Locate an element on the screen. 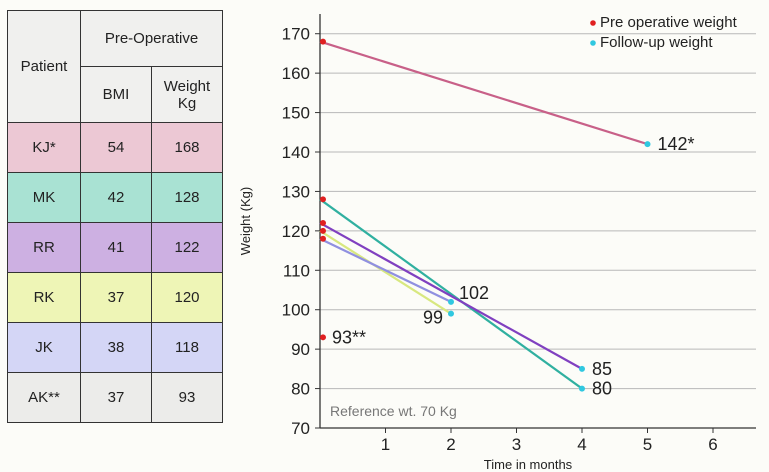 Image resolution: width=769 pixels, height=472 pixels. y-tick-label: 140 is located at coordinates (296, 152).